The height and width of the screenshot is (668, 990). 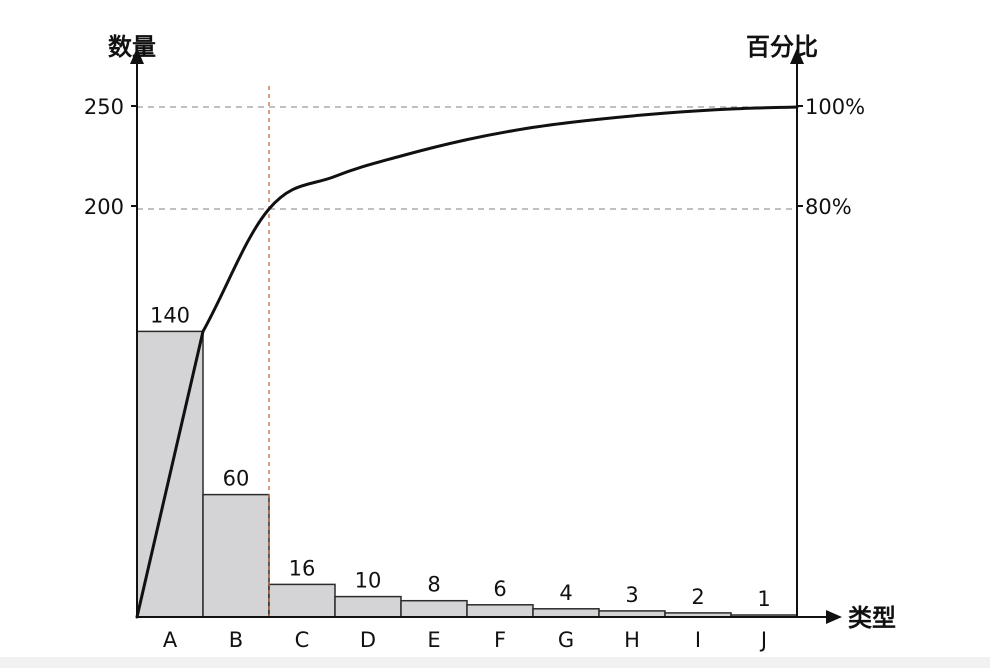 I want to click on data-label-F: 6, so click(x=499, y=589).